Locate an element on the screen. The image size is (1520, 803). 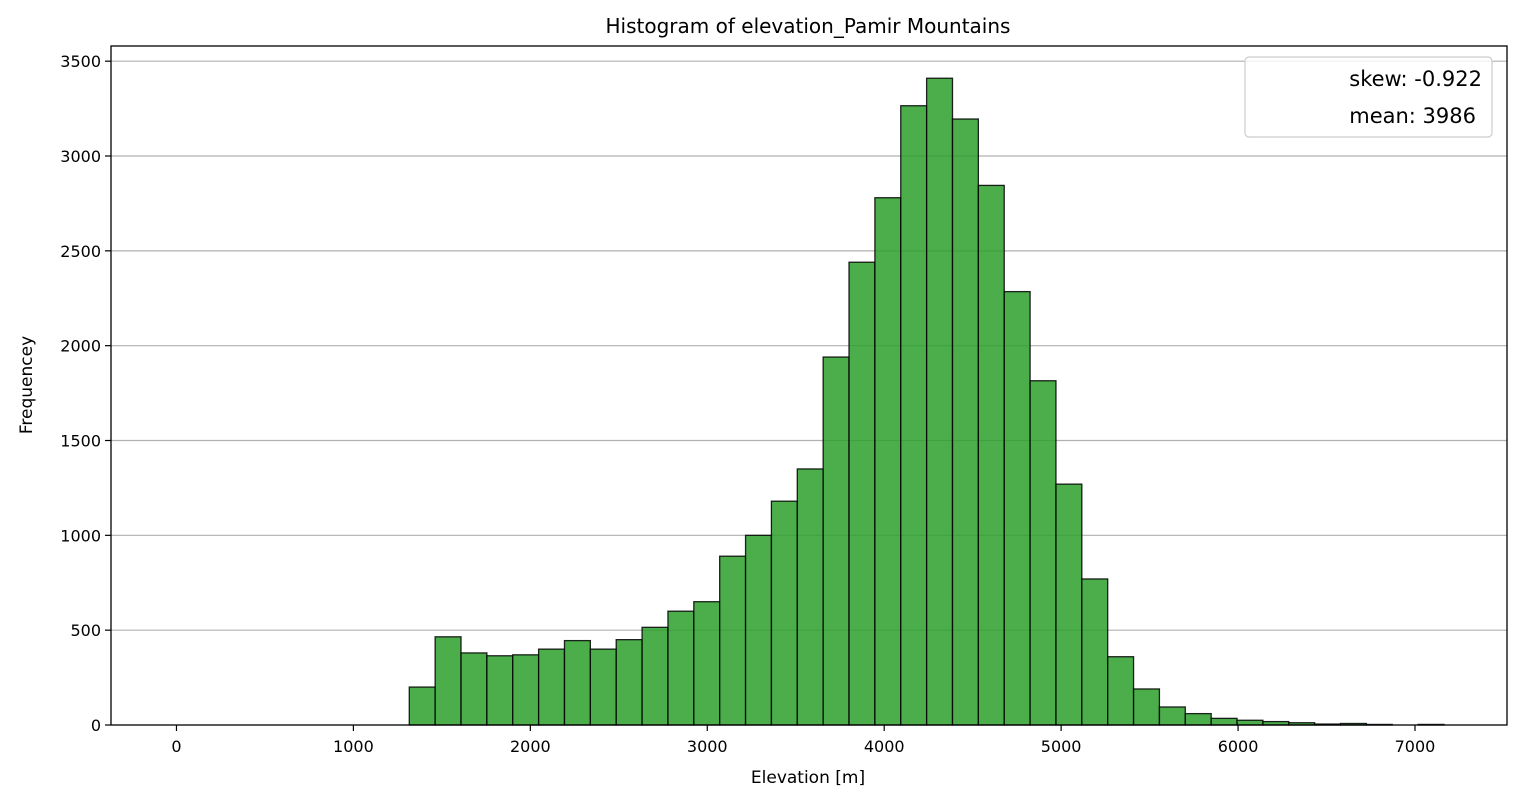
legend-box is located at coordinates (1368, 97).